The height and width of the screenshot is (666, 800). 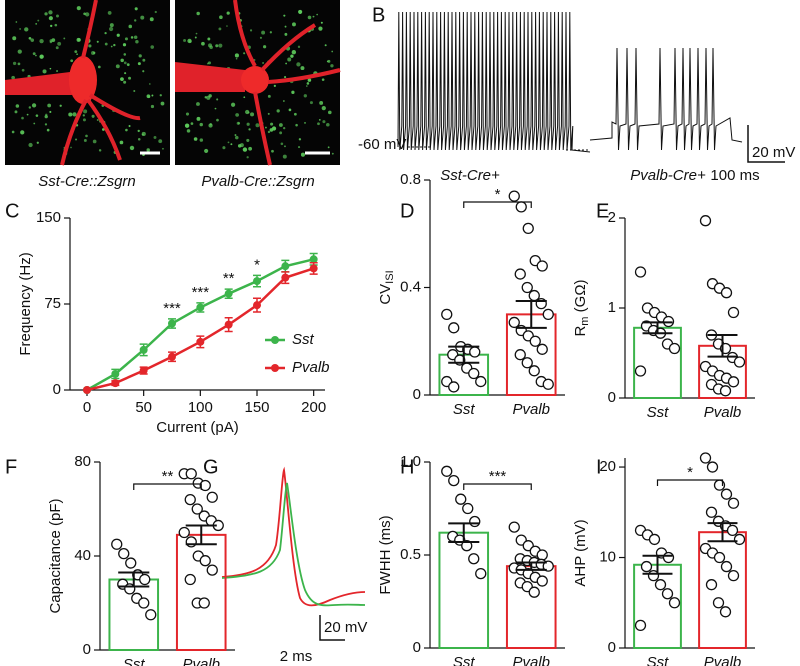 What do you see at coordinates (52, 303) in the screenshot?
I see `y-tick-label: 75` at bounding box center [52, 303].